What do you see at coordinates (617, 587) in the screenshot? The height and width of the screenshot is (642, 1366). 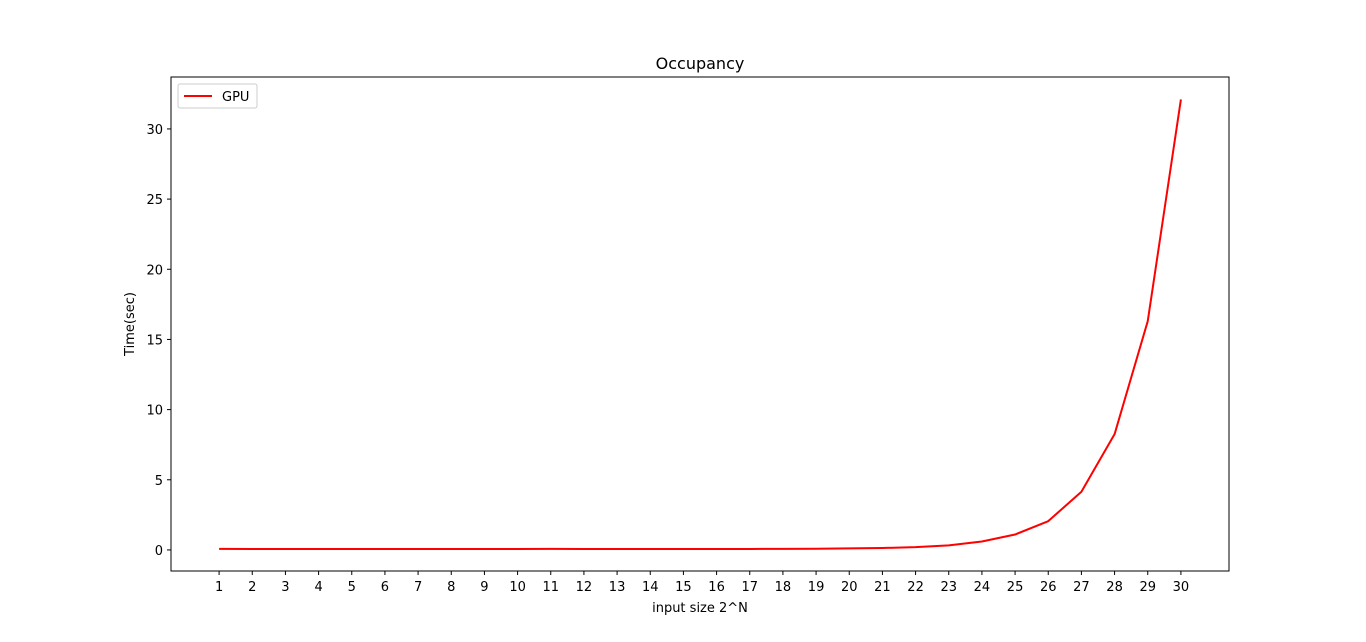 I see `x-tick-label: 13` at bounding box center [617, 587].